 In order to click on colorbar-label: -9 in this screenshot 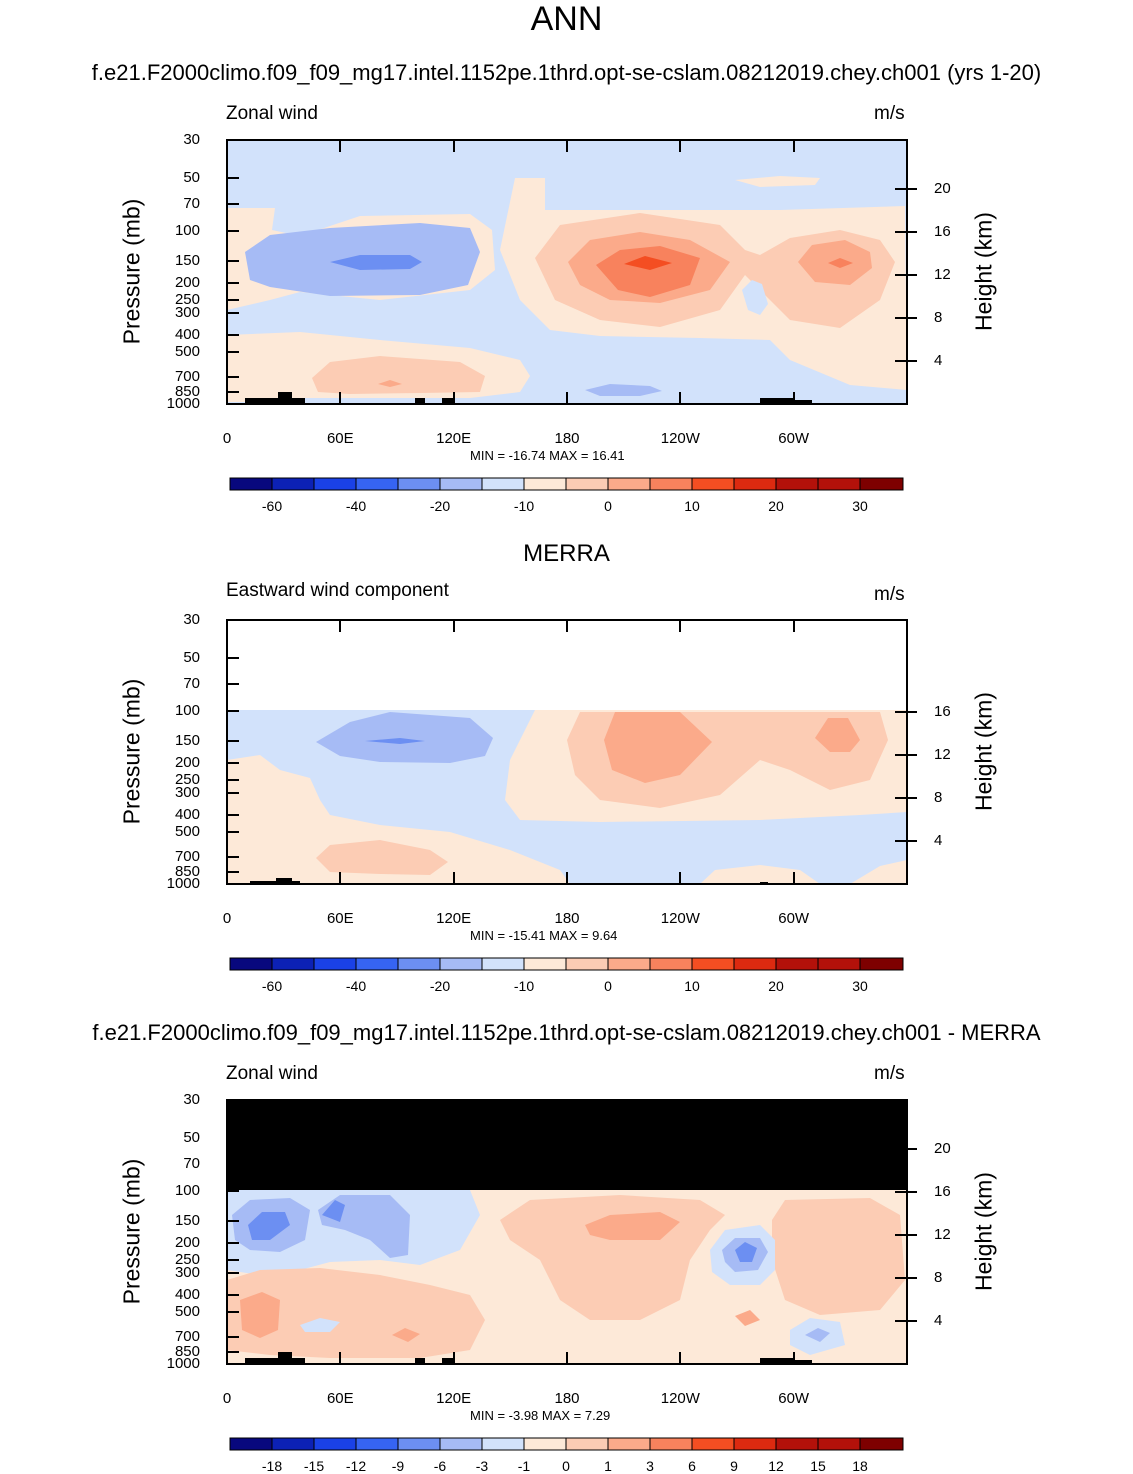, I will do `click(398, 1466)`.